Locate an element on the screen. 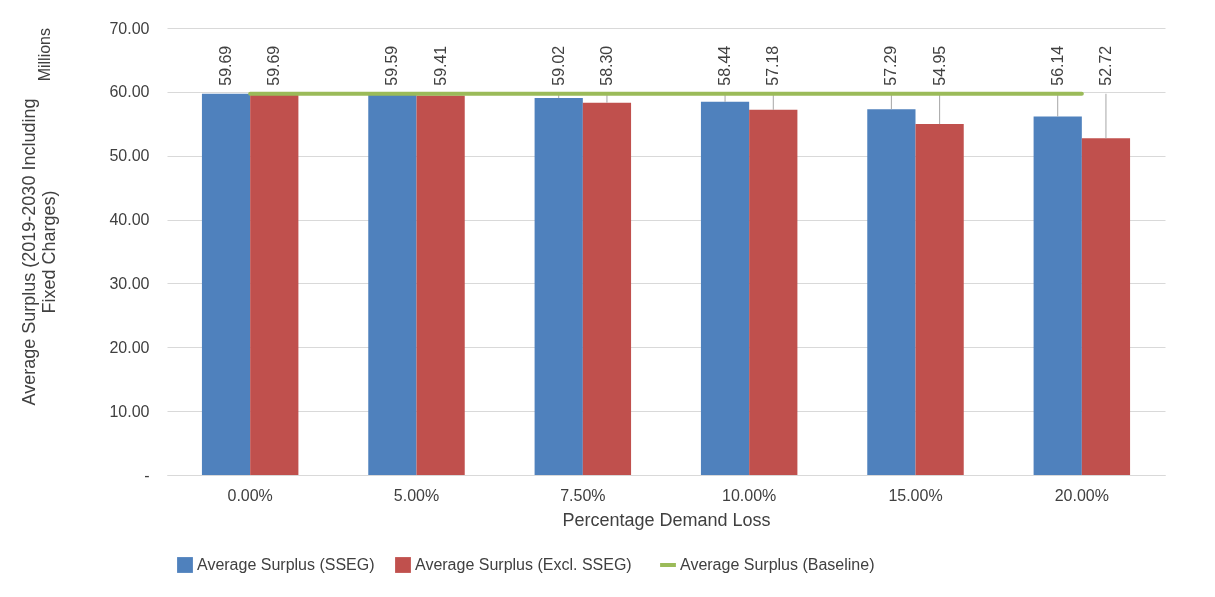 This screenshot has width=1215, height=597. y-tick-label: 70.00 is located at coordinates (129, 28).